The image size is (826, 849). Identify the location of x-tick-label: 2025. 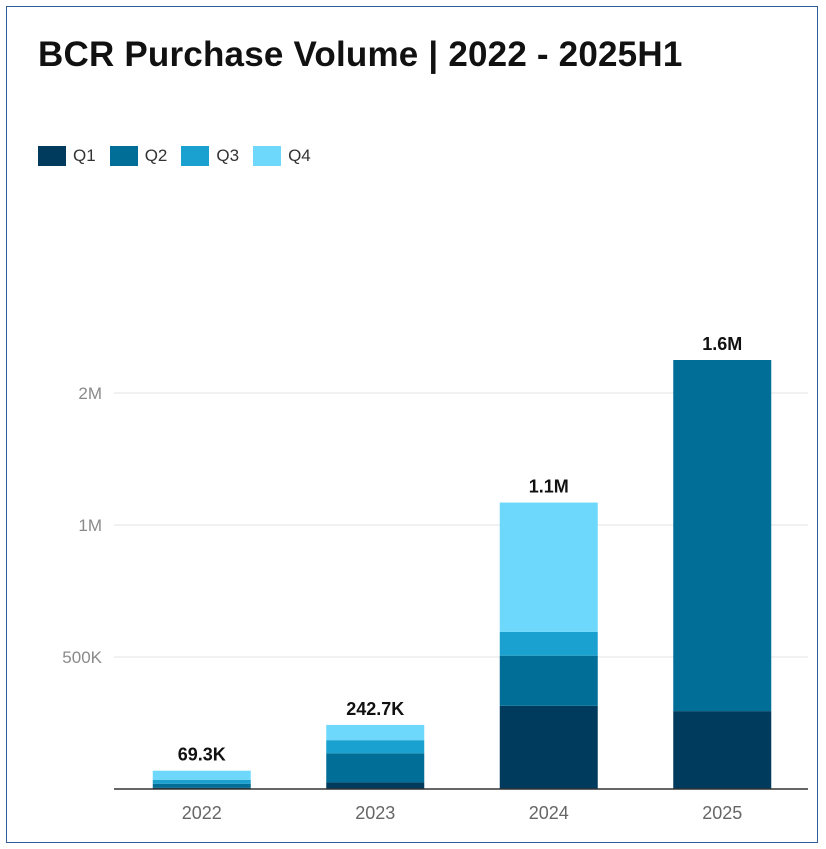
(722, 813).